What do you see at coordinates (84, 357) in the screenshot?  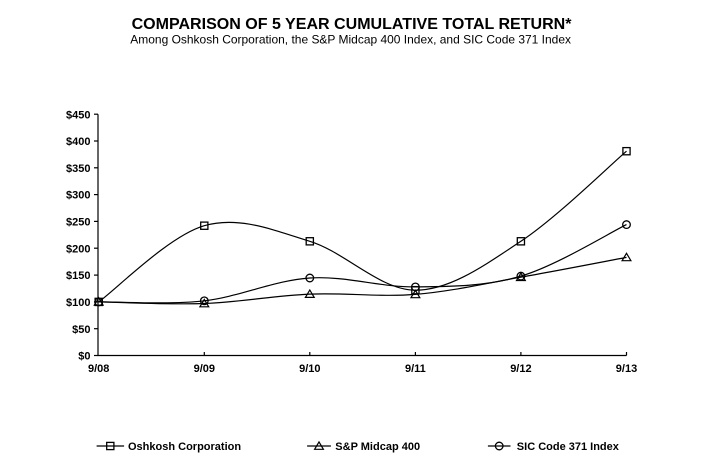 I see `svg-text: $0` at bounding box center [84, 357].